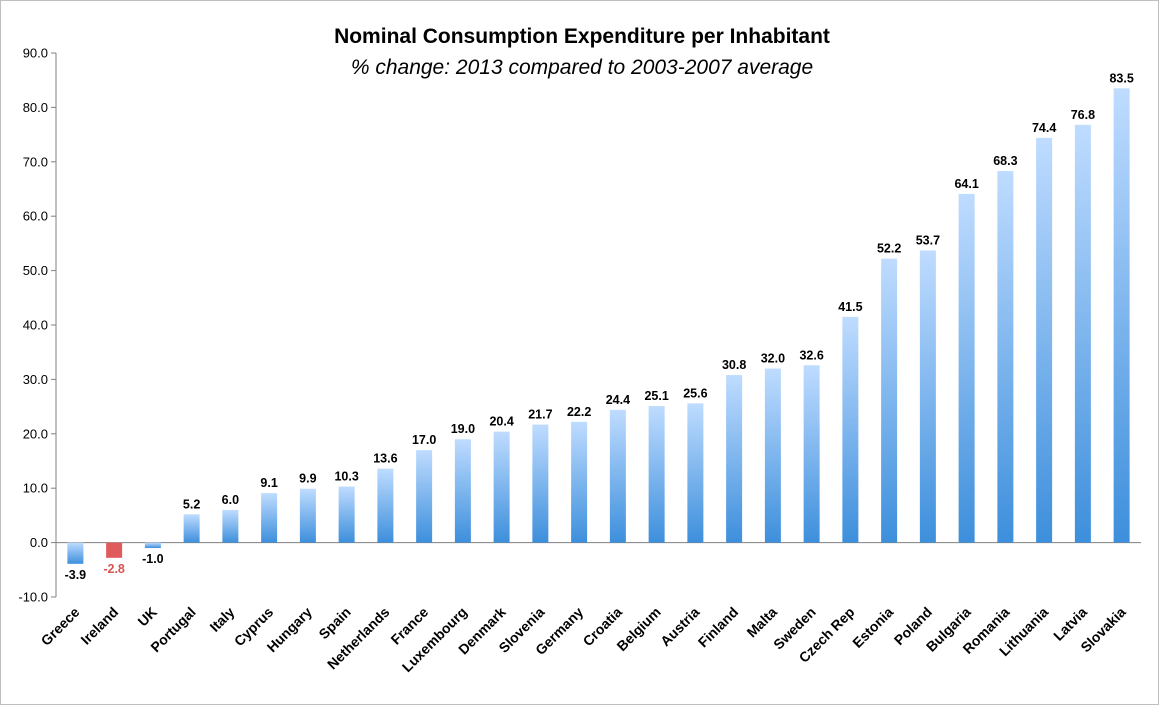 The width and height of the screenshot is (1159, 706). Describe the element at coordinates (1044, 340) in the screenshot. I see `bar-lithuania` at that location.